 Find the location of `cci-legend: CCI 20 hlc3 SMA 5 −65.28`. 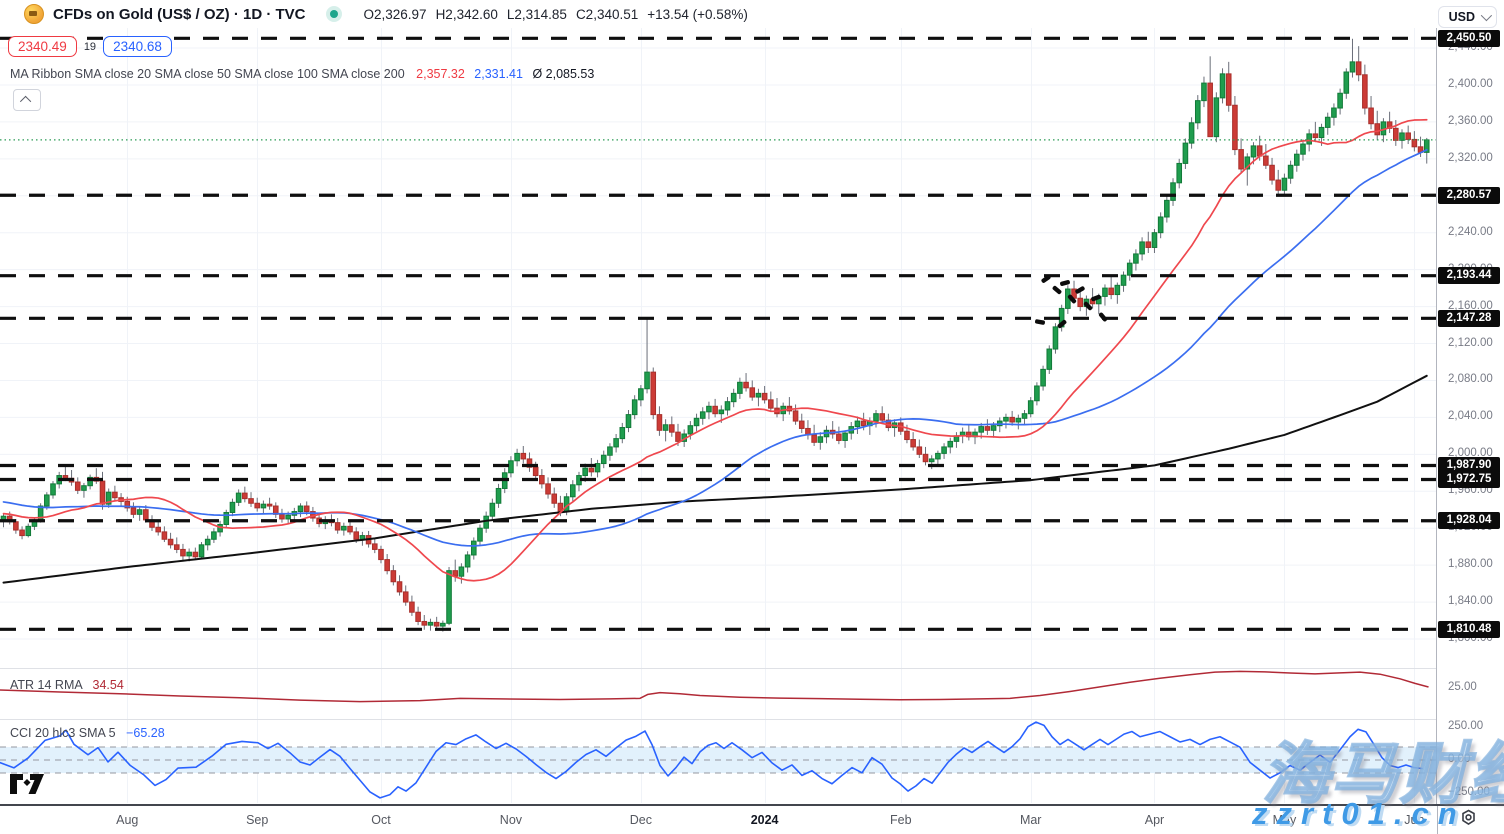

cci-legend: CCI 20 hlc3 SMA 5 −65.28 is located at coordinates (87, 733).